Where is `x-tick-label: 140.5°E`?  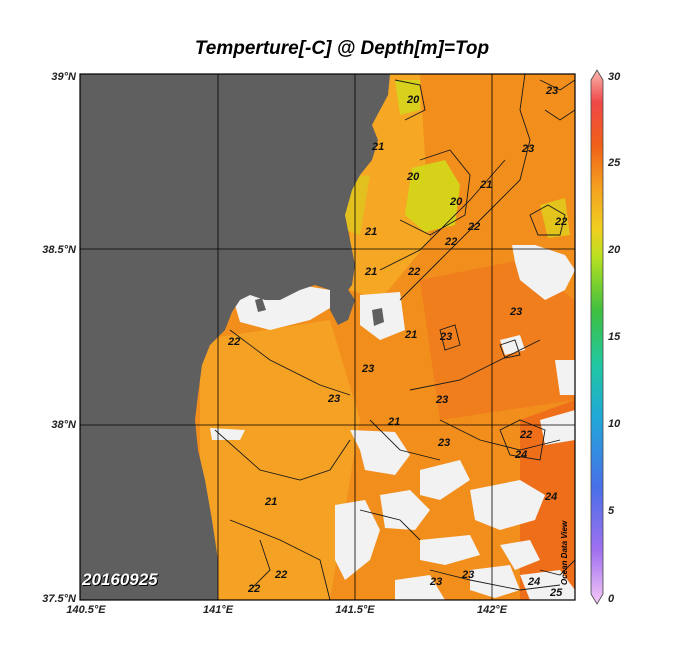
x-tick-label: 140.5°E is located at coordinates (86, 610).